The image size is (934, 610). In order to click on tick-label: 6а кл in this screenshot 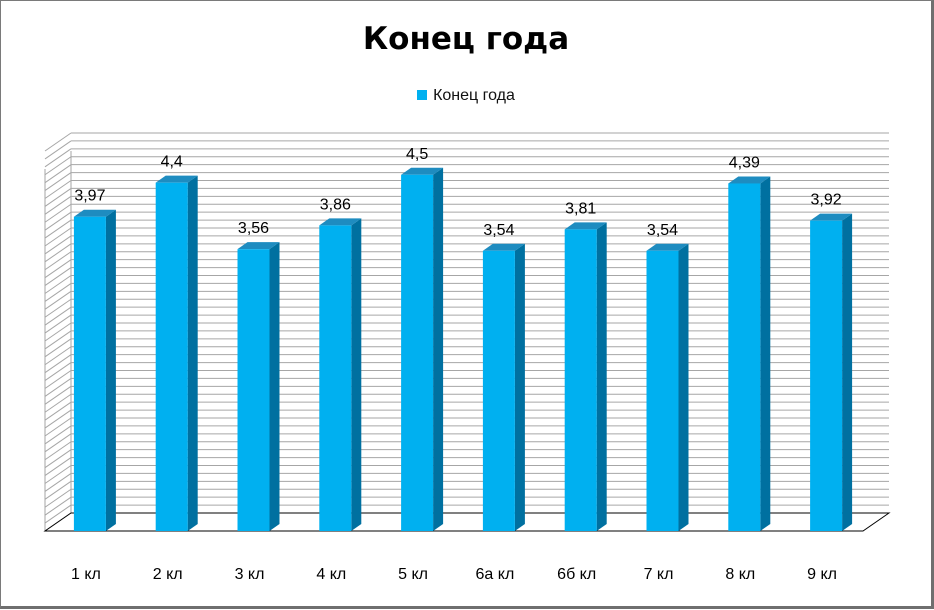, I will do `click(495, 574)`.